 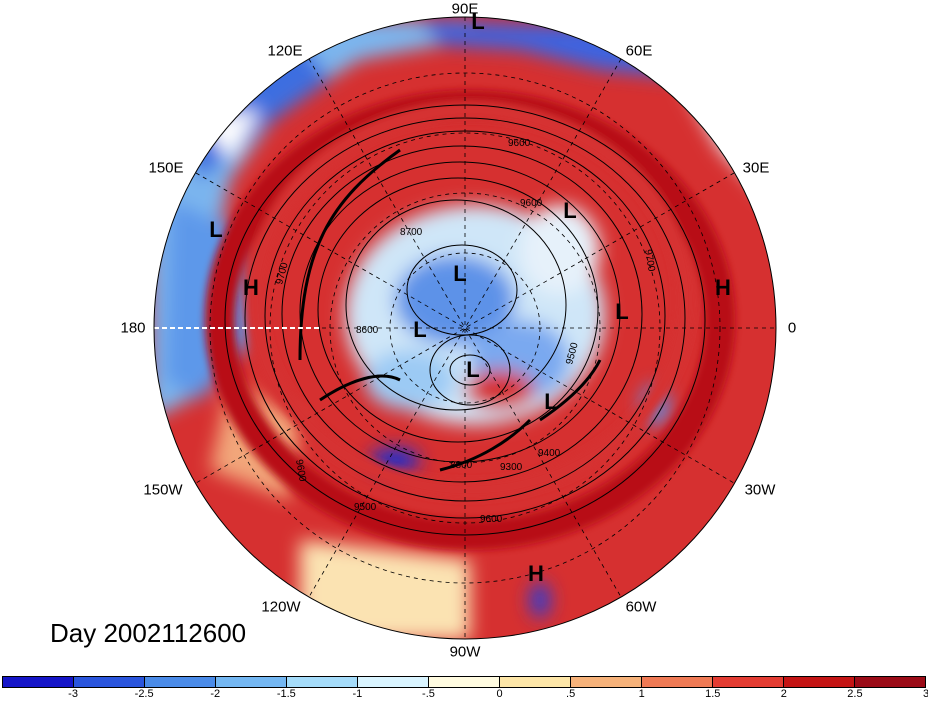 I want to click on contour-label: 8700, so click(x=411, y=232).